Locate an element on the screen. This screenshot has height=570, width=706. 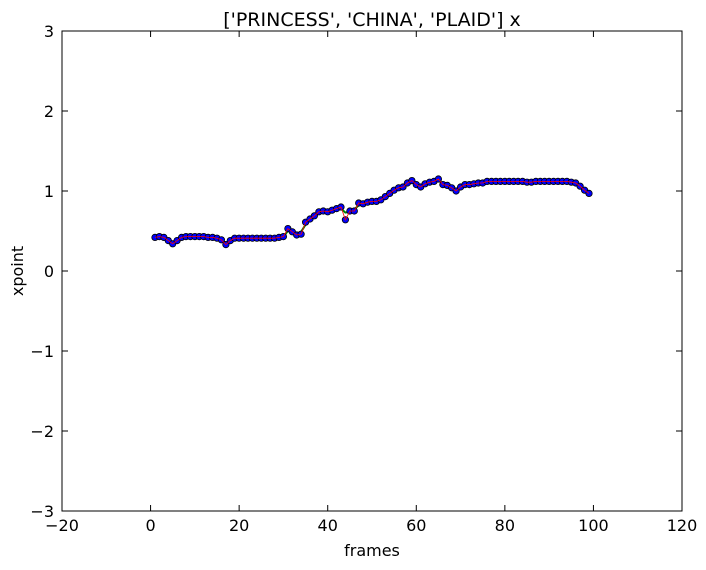
trace-line is located at coordinates (372, 212).